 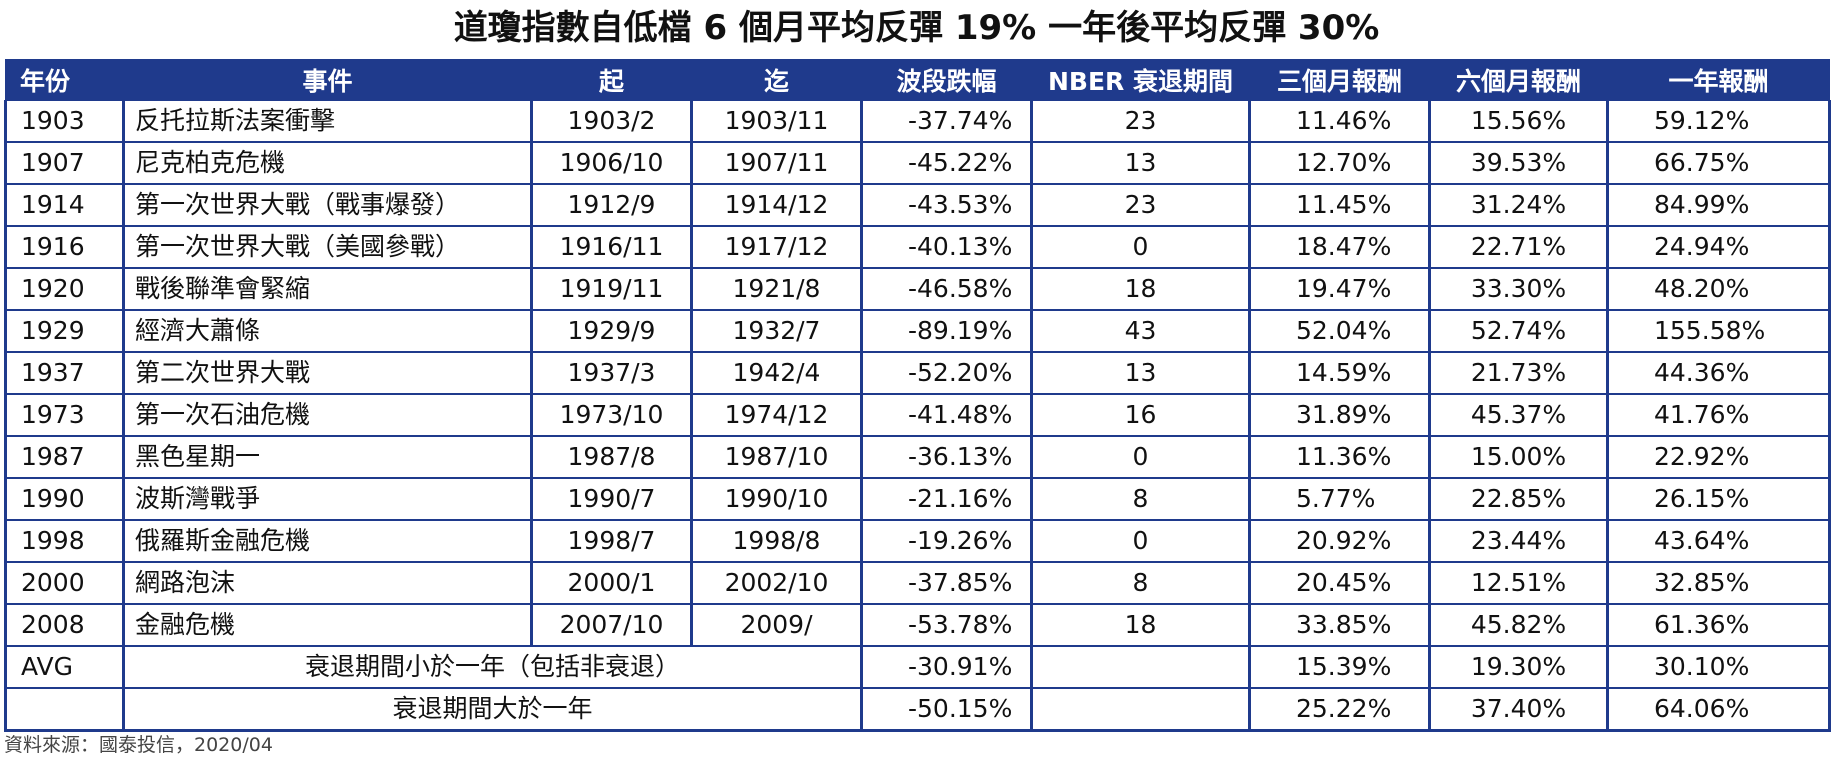 What do you see at coordinates (1719, 332) in the screenshot?
I see `cell-return-1y: 155.58%` at bounding box center [1719, 332].